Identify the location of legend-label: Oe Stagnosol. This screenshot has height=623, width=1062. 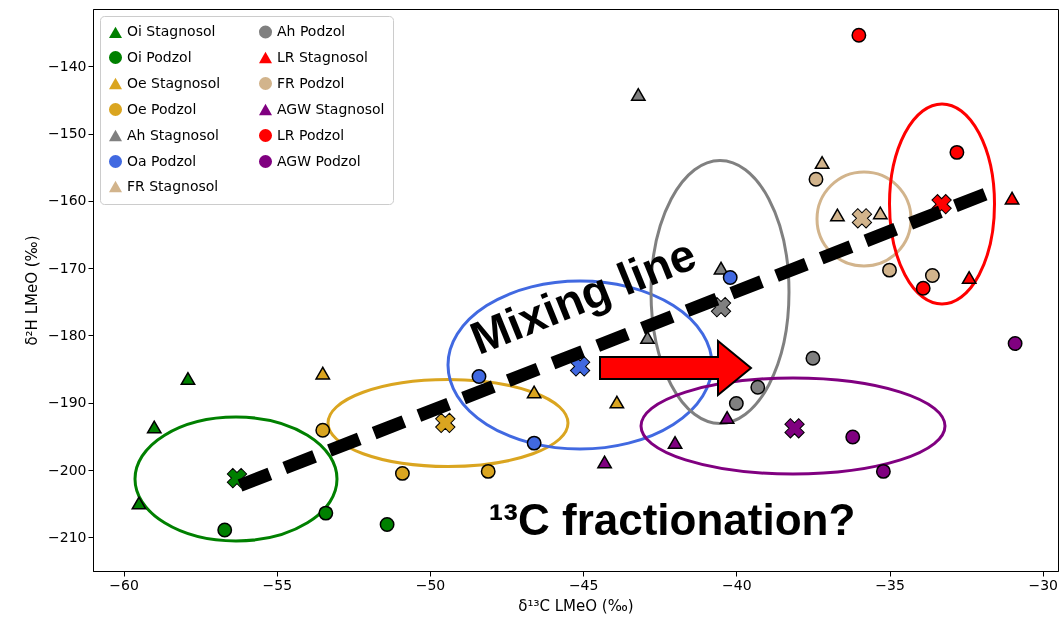
(174, 82).